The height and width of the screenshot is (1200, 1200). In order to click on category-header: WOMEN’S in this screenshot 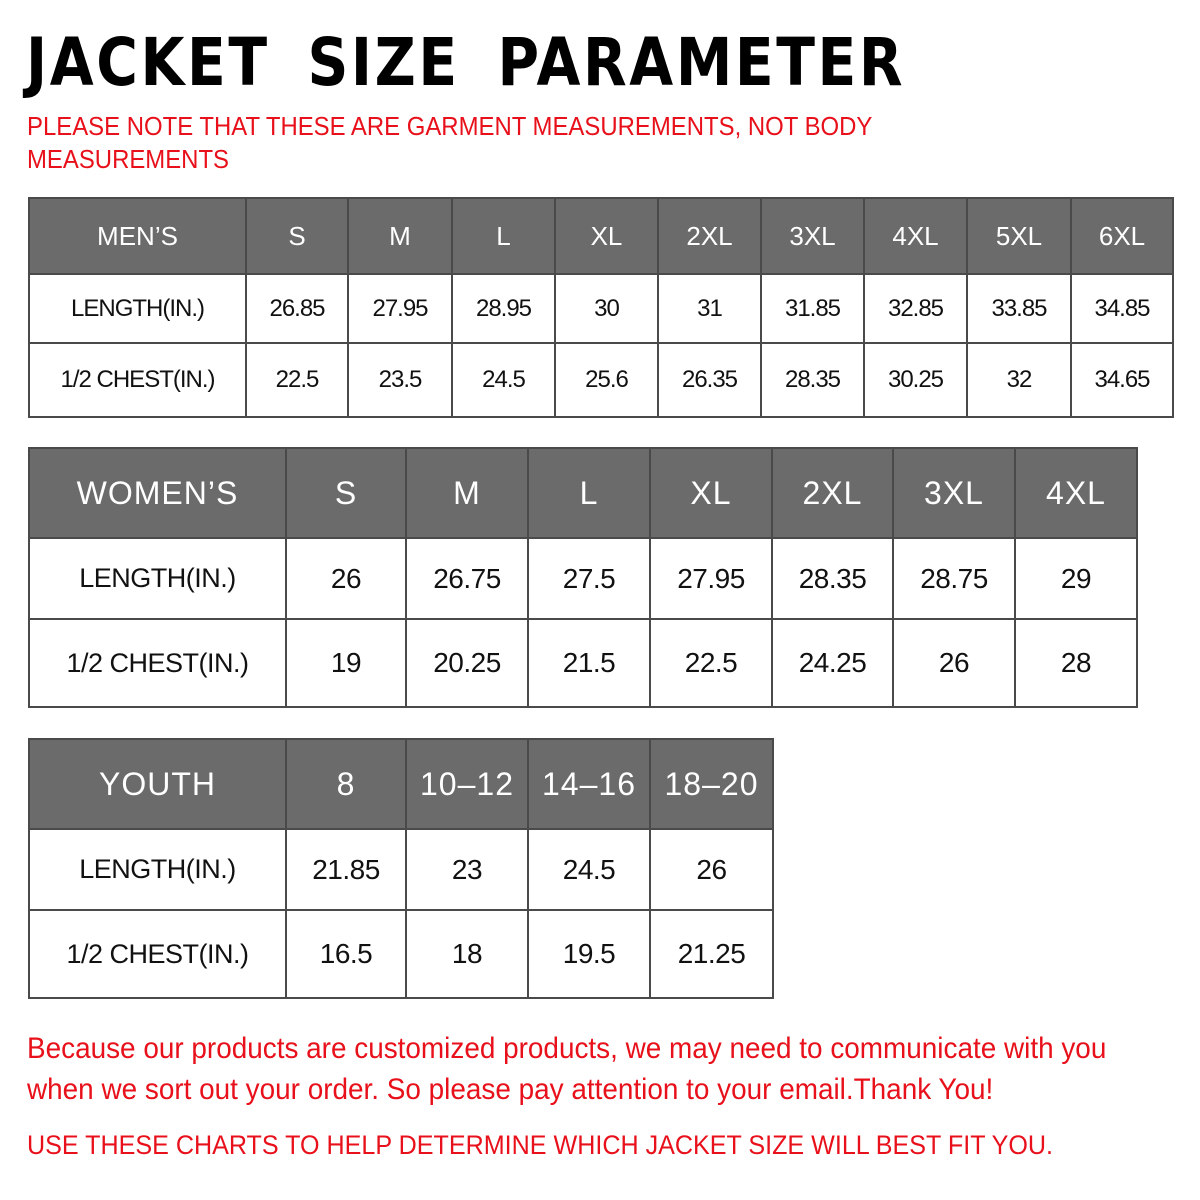, I will do `click(157, 493)`.